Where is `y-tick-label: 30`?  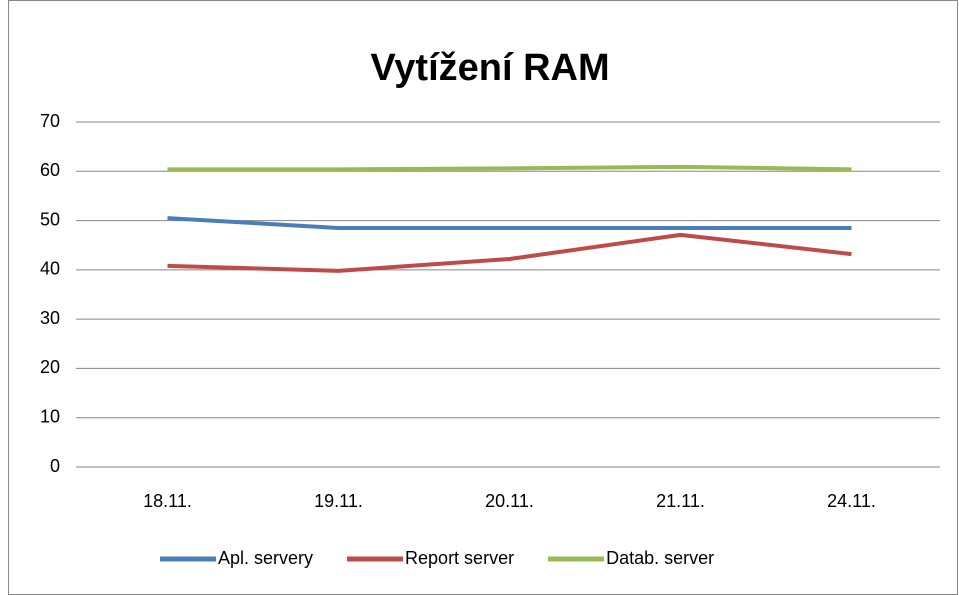 y-tick-label: 30 is located at coordinates (50, 318).